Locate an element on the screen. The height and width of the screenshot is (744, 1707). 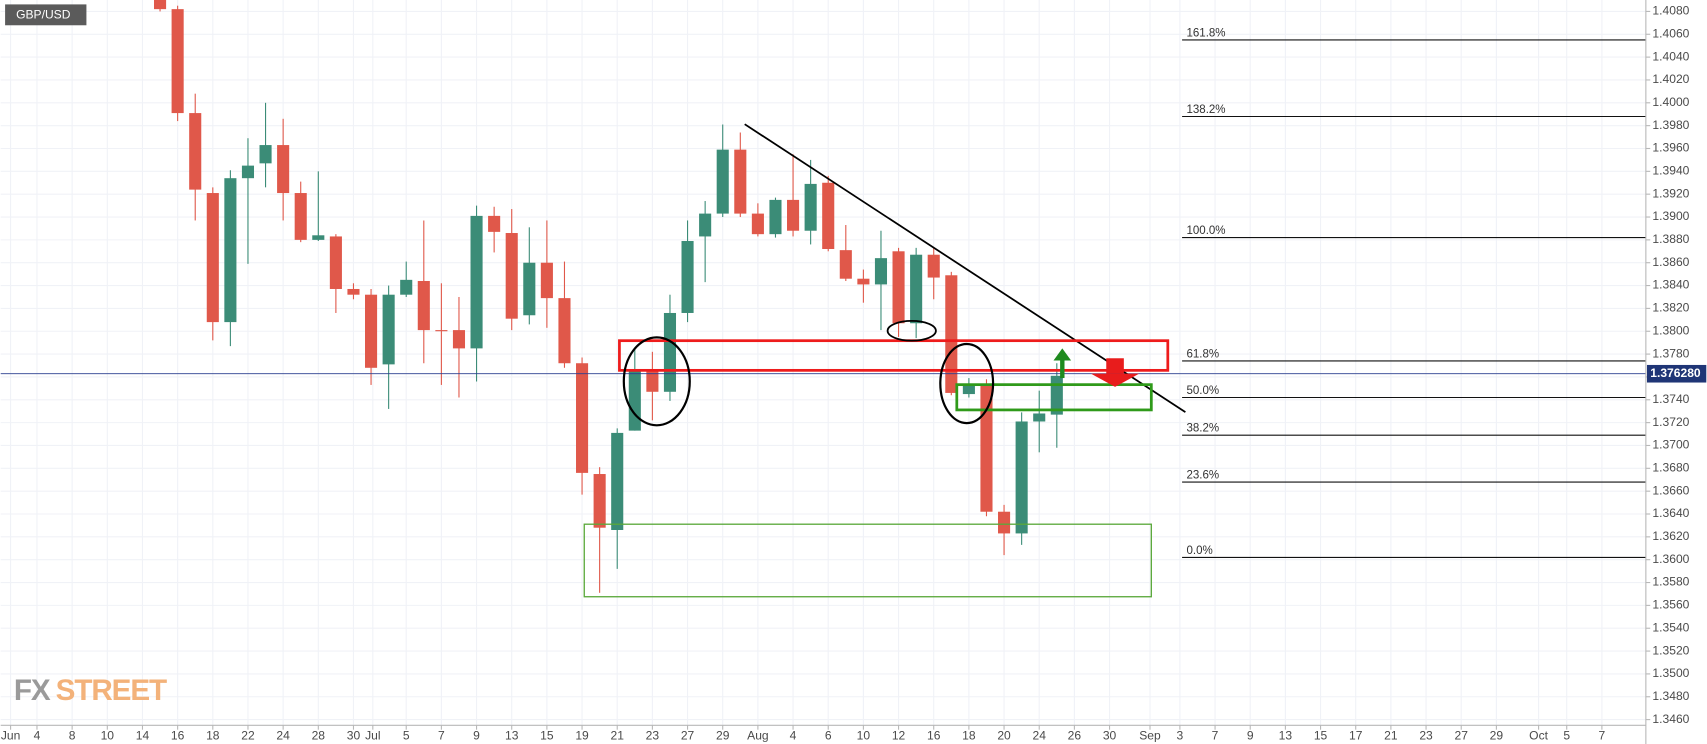
x-tick-label: 8 is located at coordinates (72, 735).